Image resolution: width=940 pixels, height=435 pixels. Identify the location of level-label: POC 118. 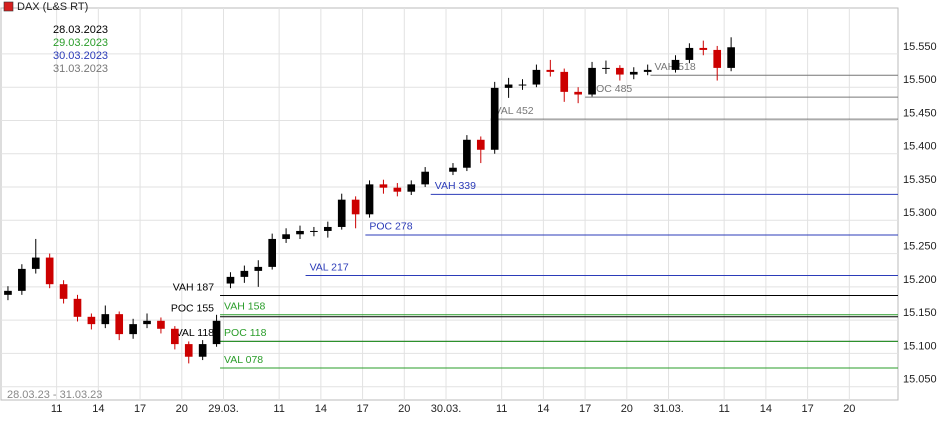
(245, 333).